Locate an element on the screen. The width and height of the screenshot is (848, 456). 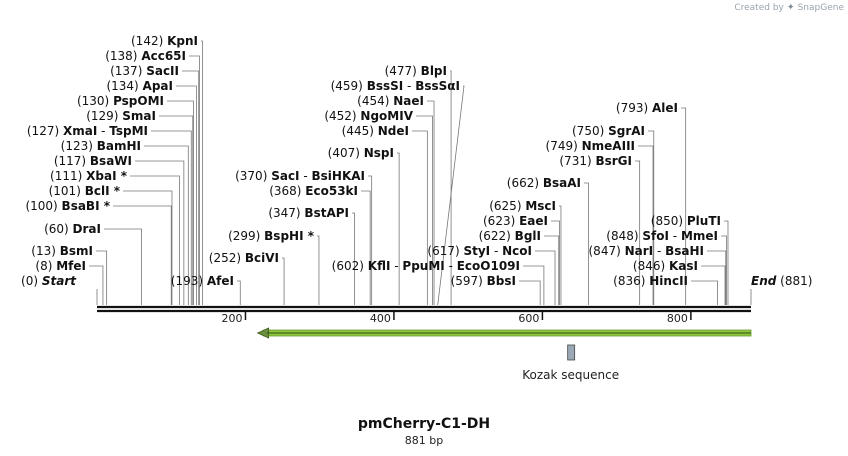
credit-prefix: Created by is located at coordinates (759, 8).